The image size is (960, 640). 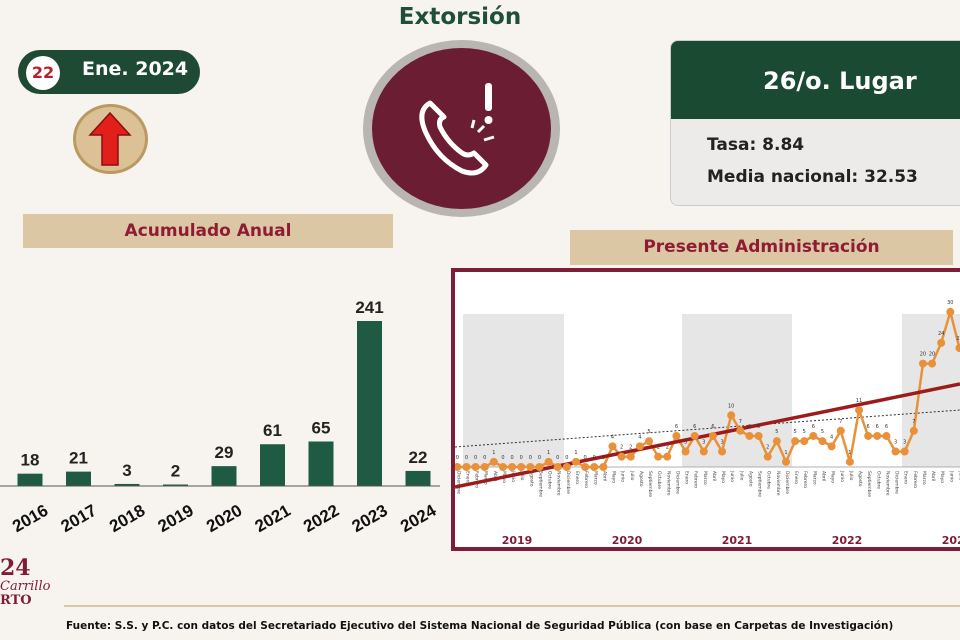 I want to click on month-label: Junio, so click(x=732, y=476).